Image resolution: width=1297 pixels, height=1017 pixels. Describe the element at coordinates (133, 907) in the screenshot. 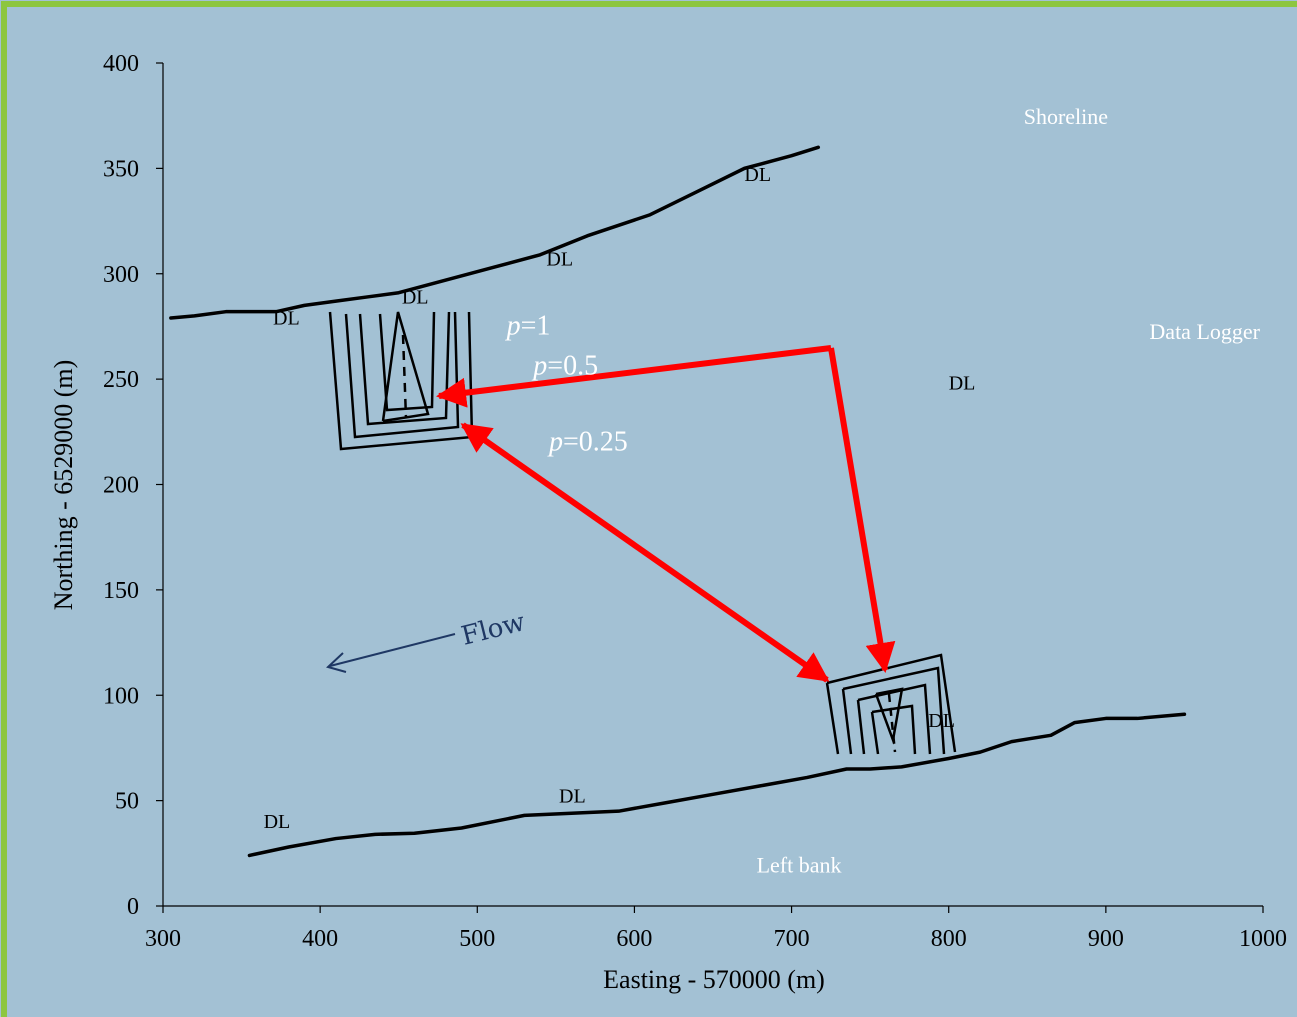

I see `y-tick-label: 0` at that location.